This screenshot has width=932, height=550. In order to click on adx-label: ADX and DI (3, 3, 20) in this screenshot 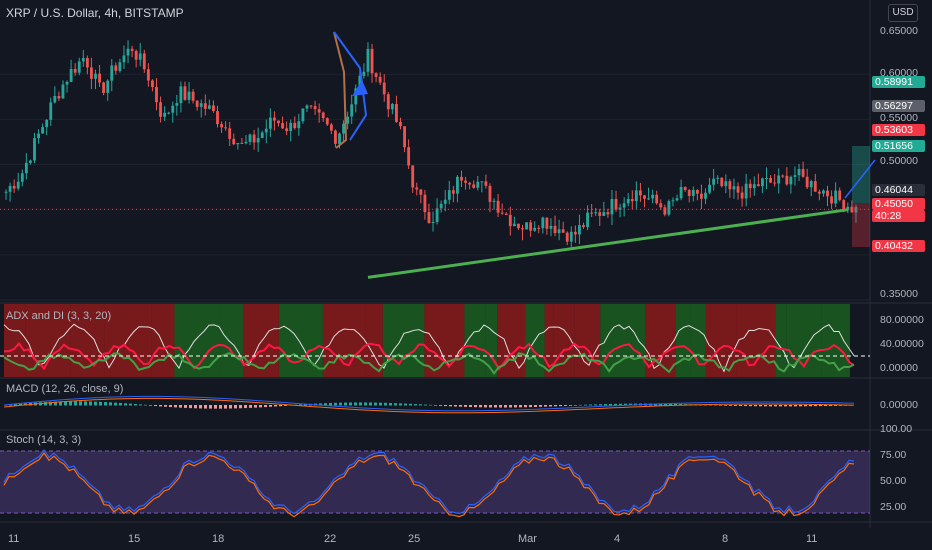, I will do `click(59, 316)`.